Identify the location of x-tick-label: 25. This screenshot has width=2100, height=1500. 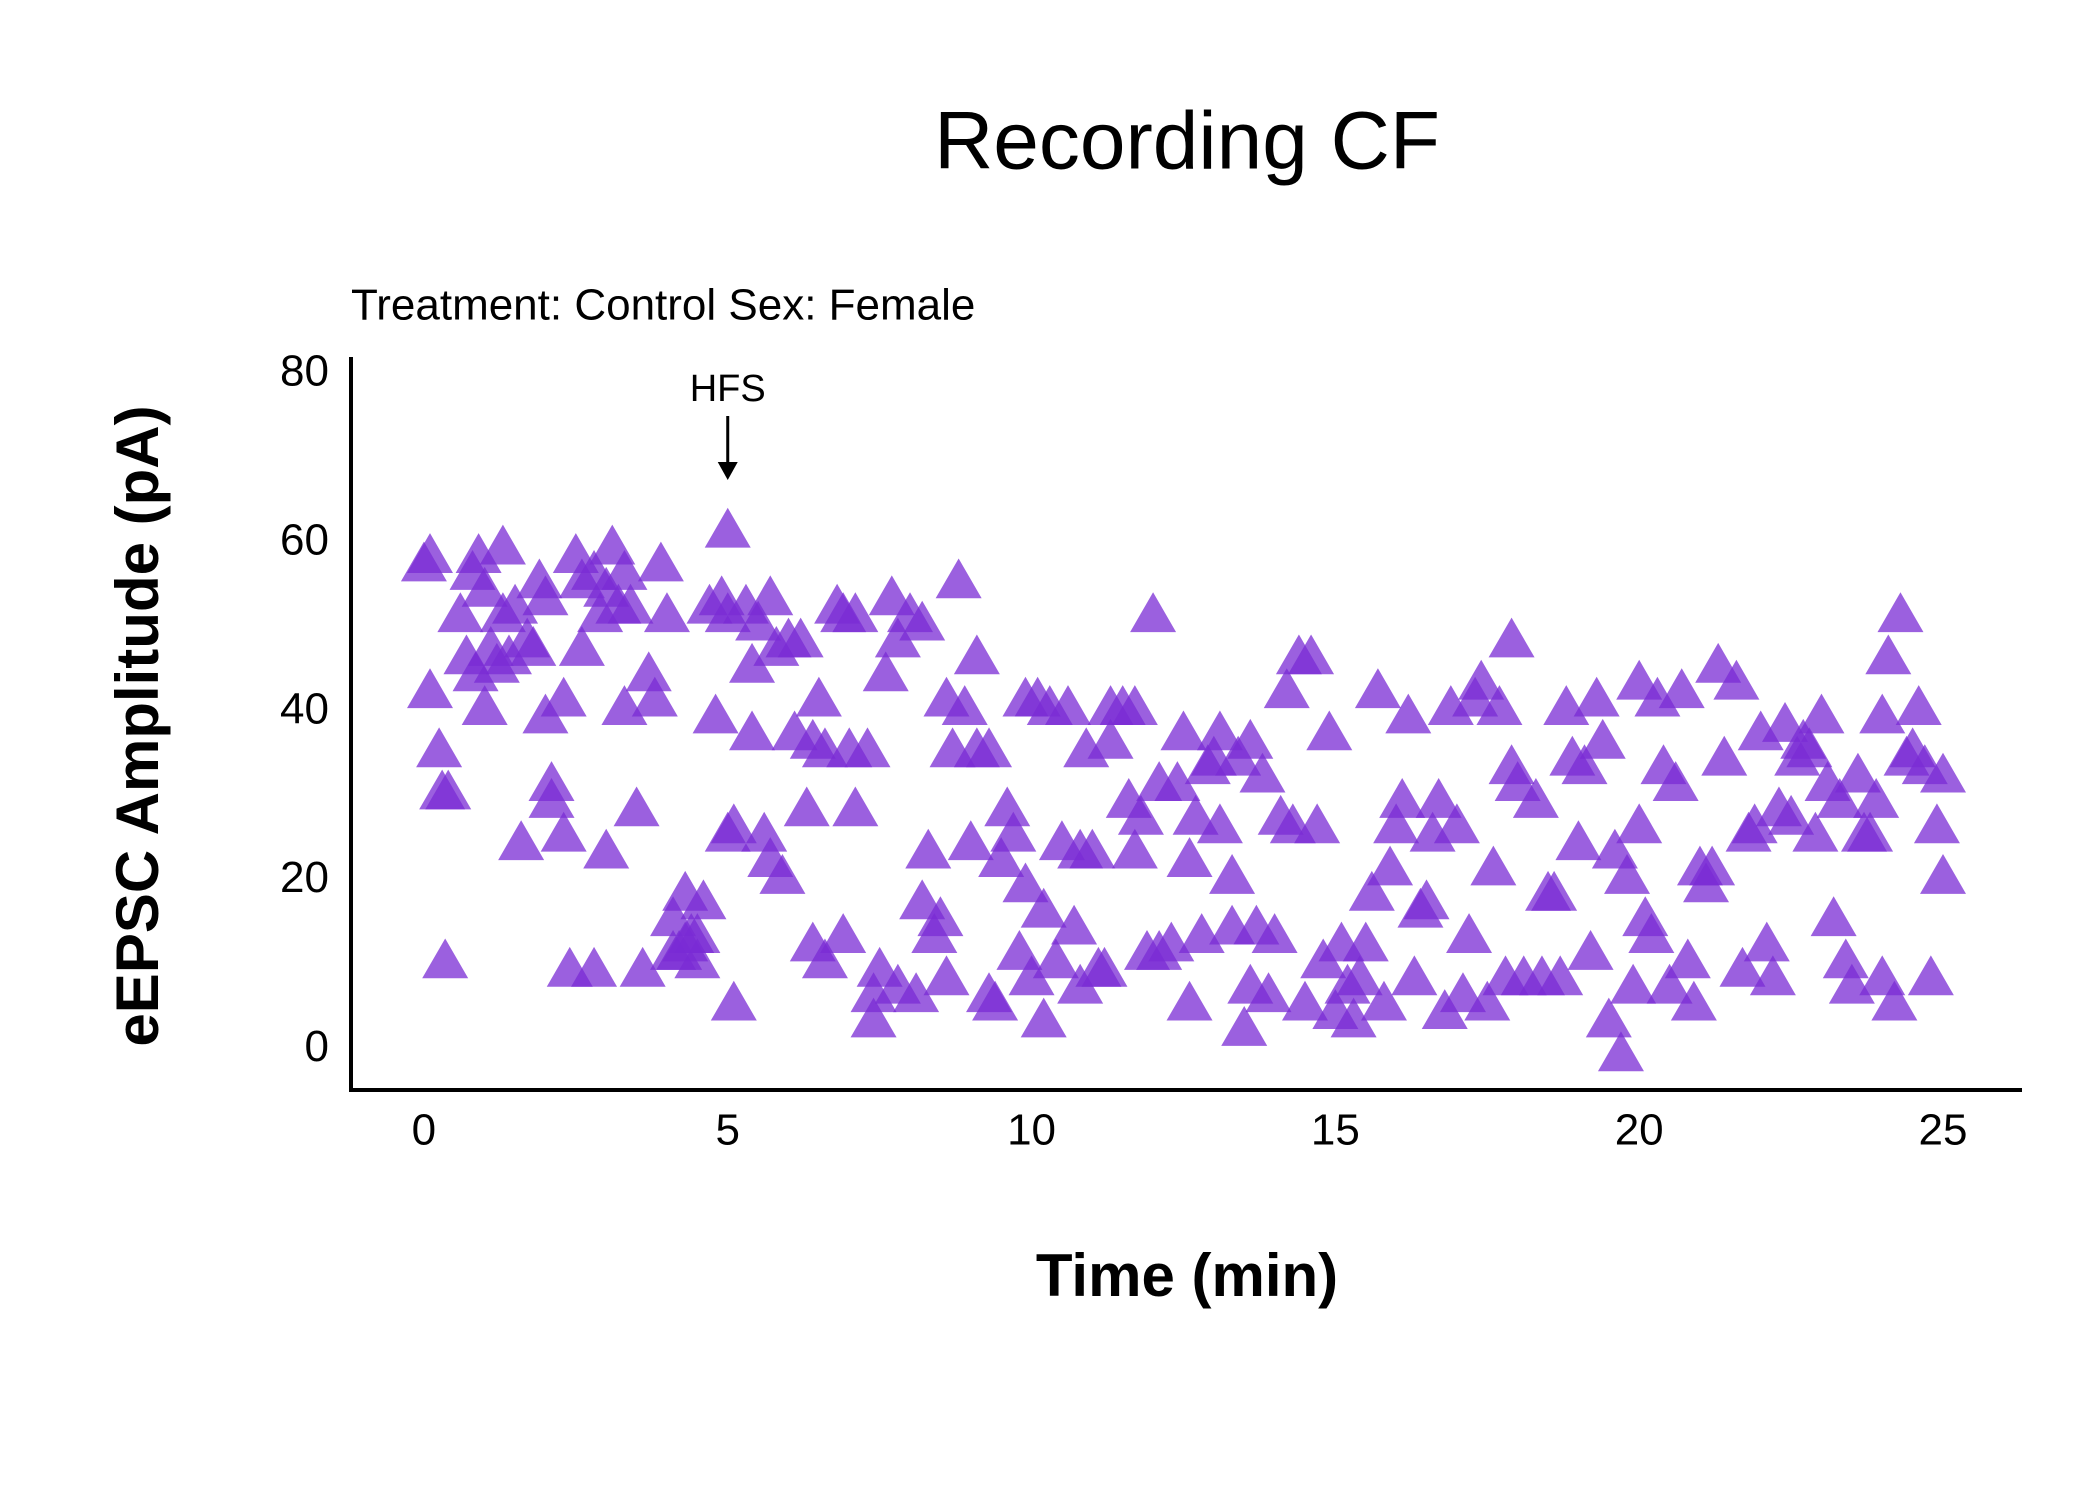
(1943, 1130).